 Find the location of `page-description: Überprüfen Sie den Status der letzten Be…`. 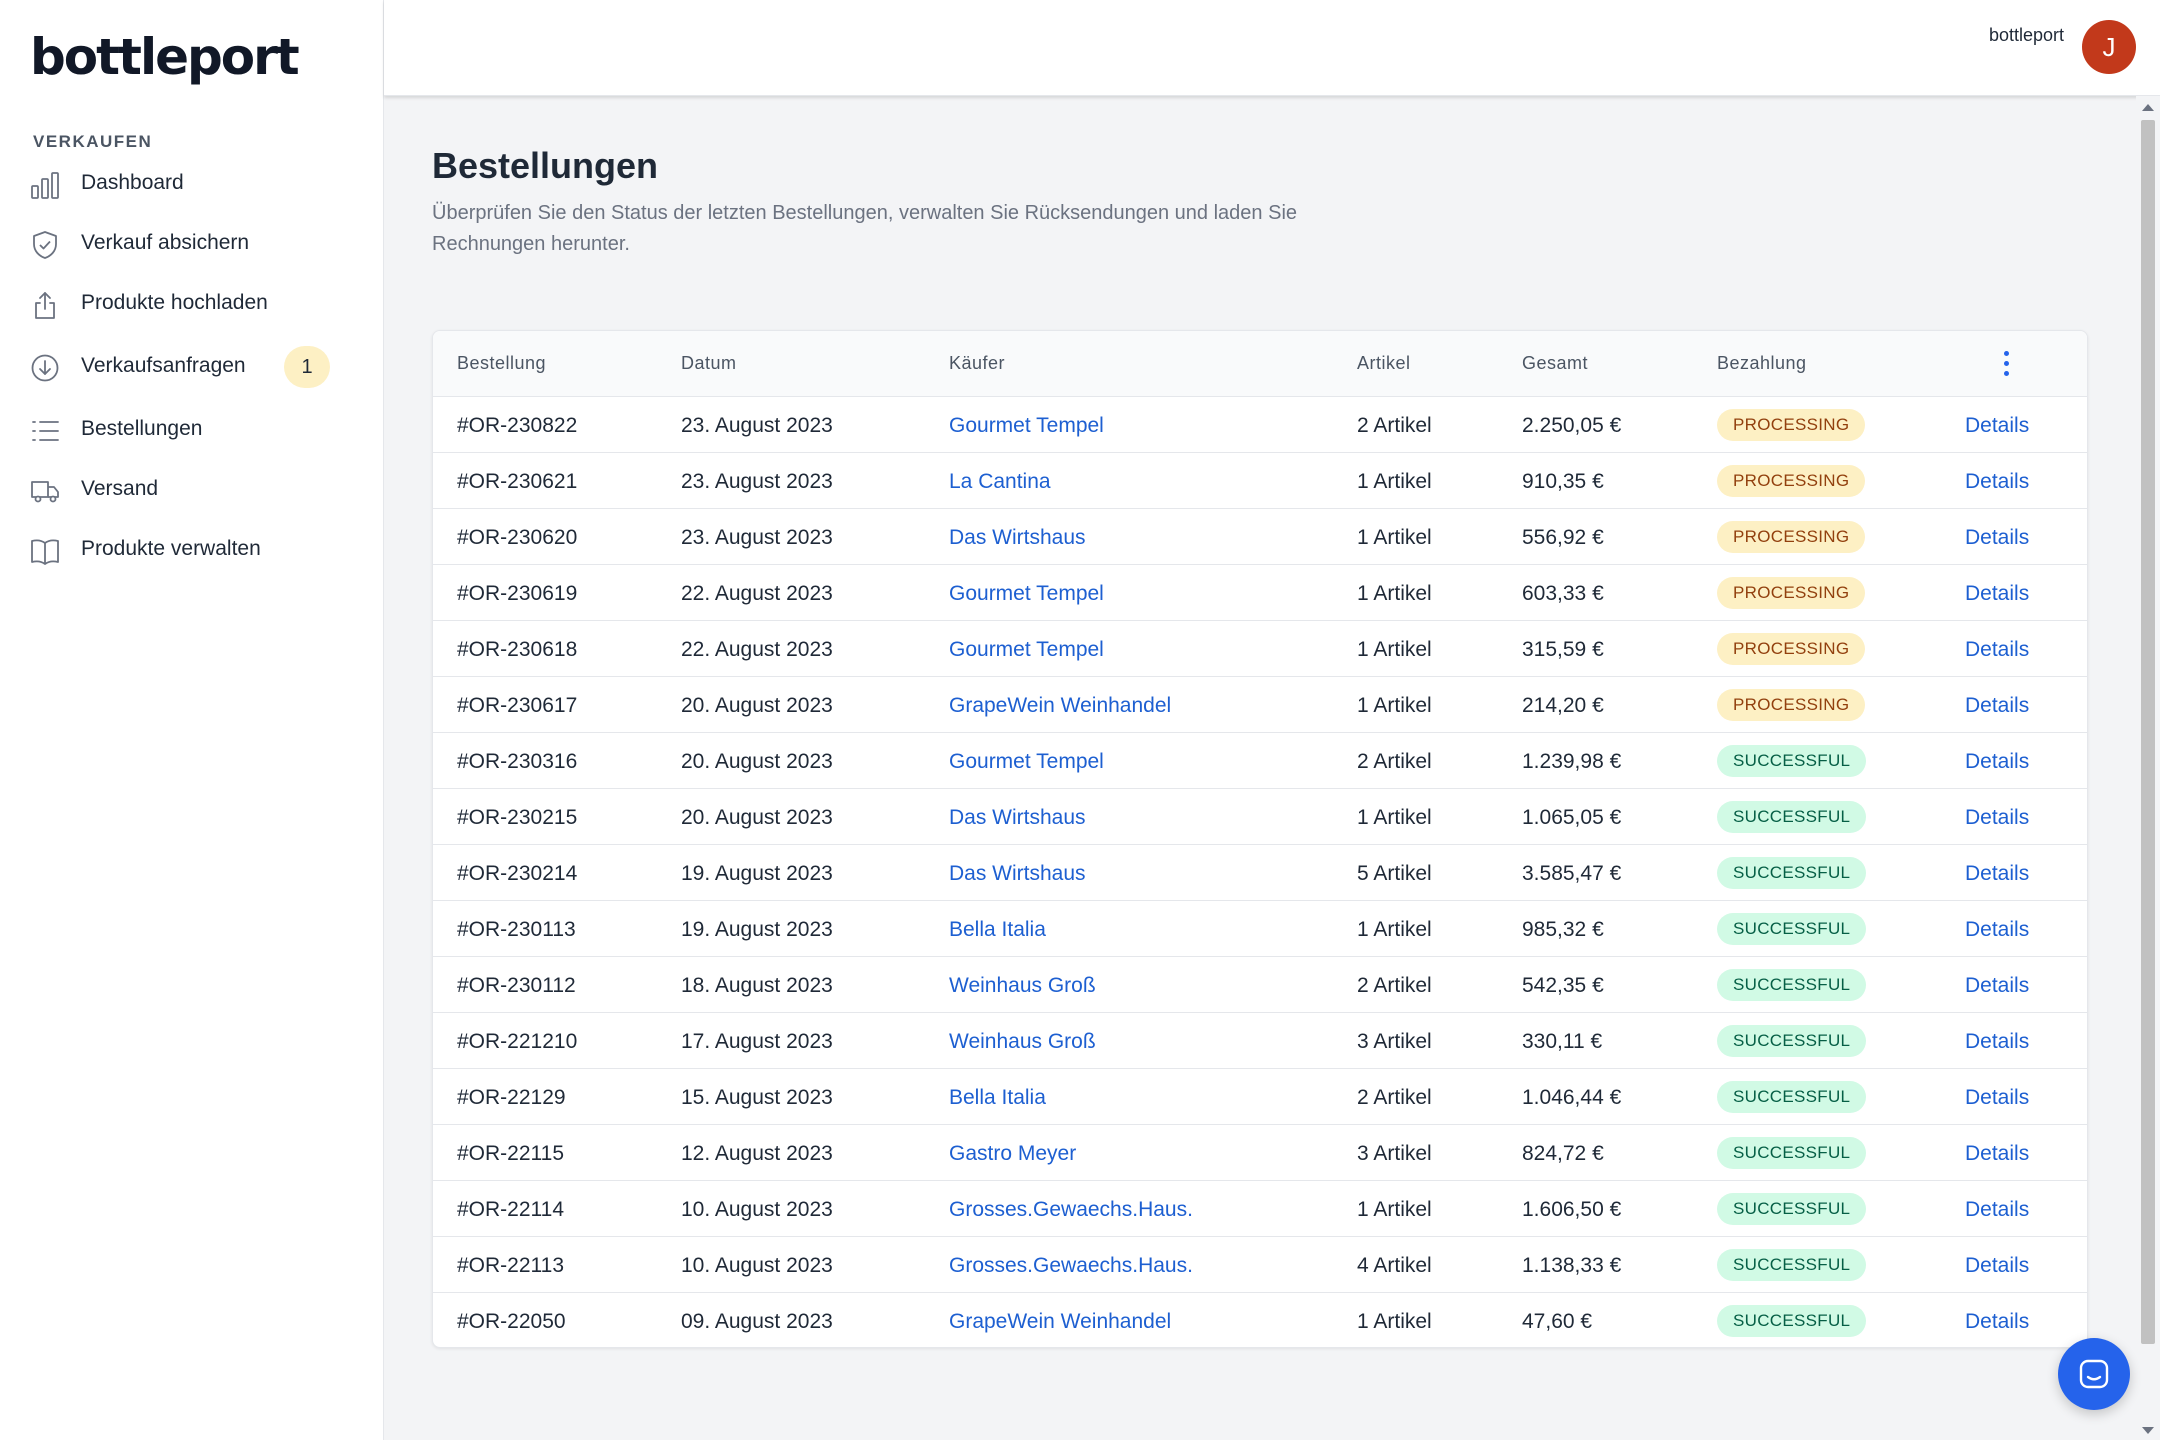

page-description: Überprüfen Sie den Status der letzten Be… is located at coordinates (865, 228).